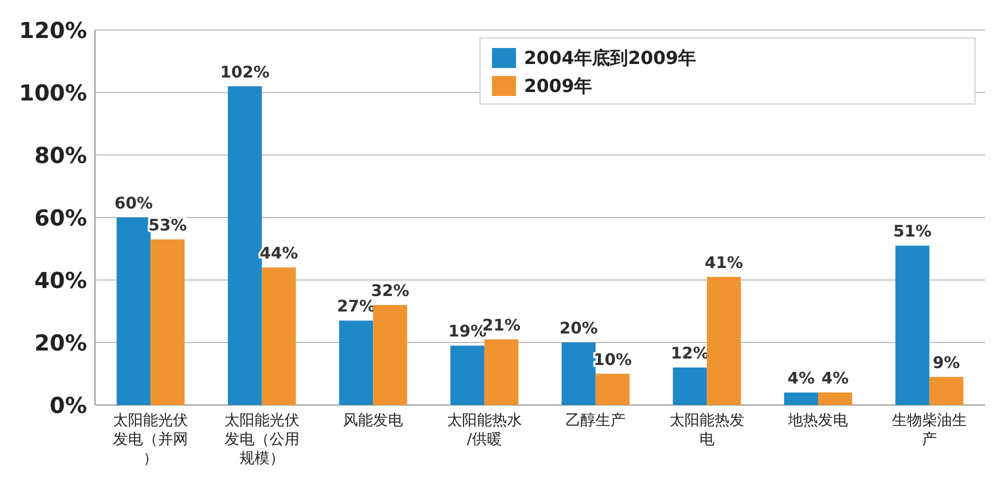  Describe the element at coordinates (60, 344) in the screenshot. I see `y-tick-label: 20%` at that location.